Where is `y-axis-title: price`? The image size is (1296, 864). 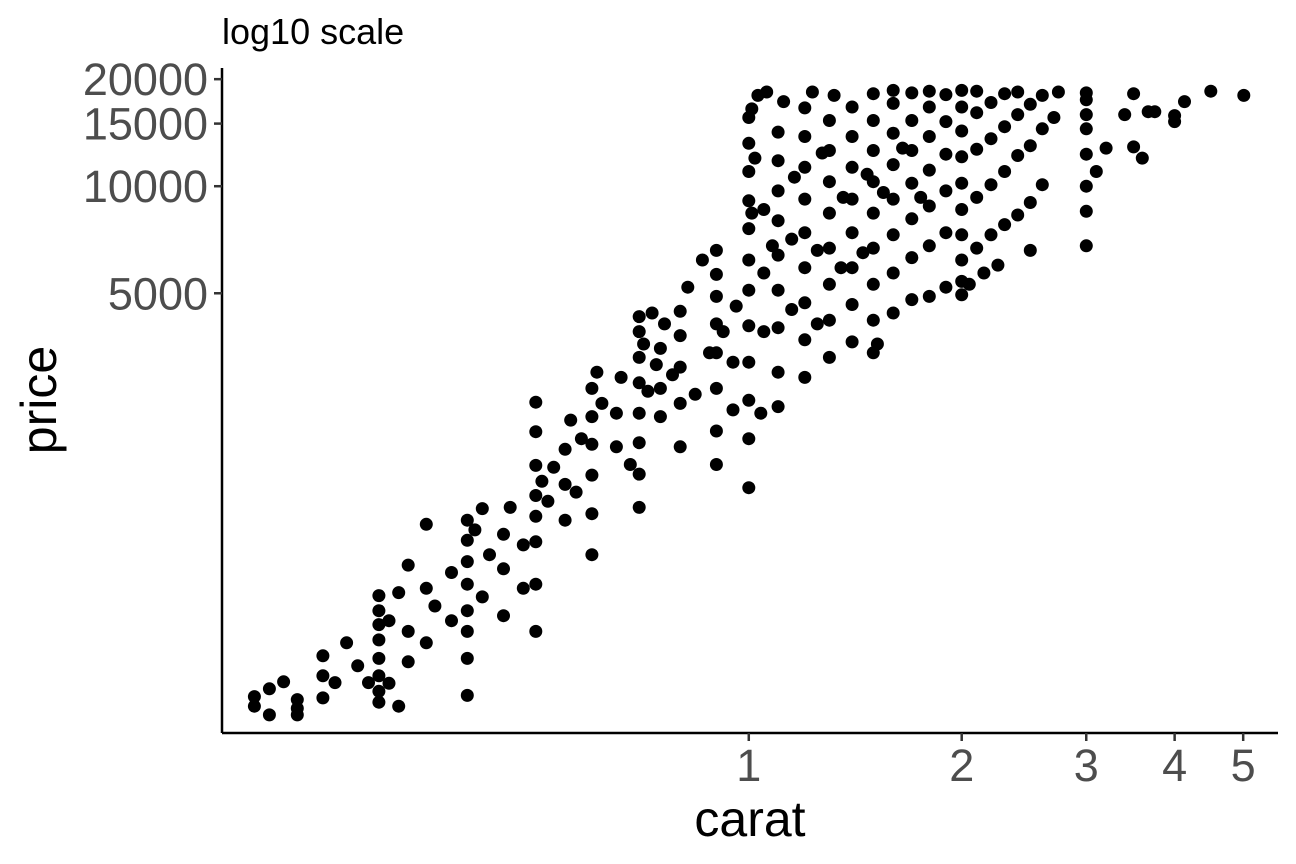
y-axis-title: price is located at coordinates (39, 400).